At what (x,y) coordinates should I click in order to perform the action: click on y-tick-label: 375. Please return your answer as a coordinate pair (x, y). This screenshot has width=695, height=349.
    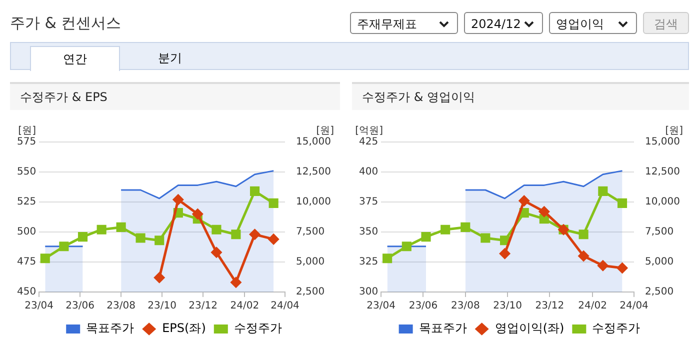
    Looking at the image, I should click on (368, 202).